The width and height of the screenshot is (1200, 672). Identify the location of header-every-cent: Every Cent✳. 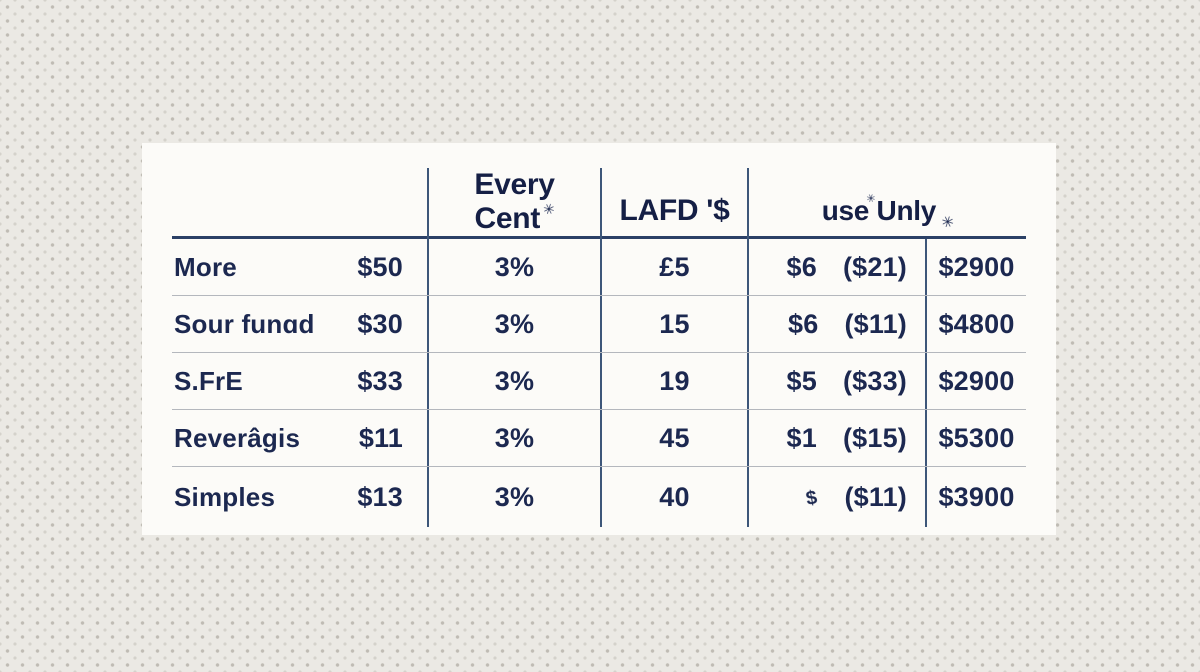
(513, 204).